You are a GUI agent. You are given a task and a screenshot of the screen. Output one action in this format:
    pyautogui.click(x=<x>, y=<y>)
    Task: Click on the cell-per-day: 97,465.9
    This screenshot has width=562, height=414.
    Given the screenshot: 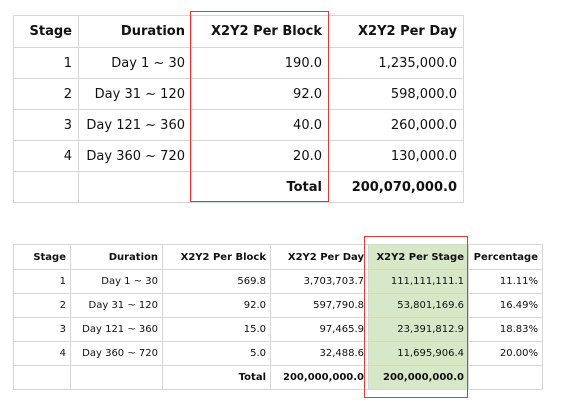 What is the action you would take?
    pyautogui.click(x=319, y=329)
    